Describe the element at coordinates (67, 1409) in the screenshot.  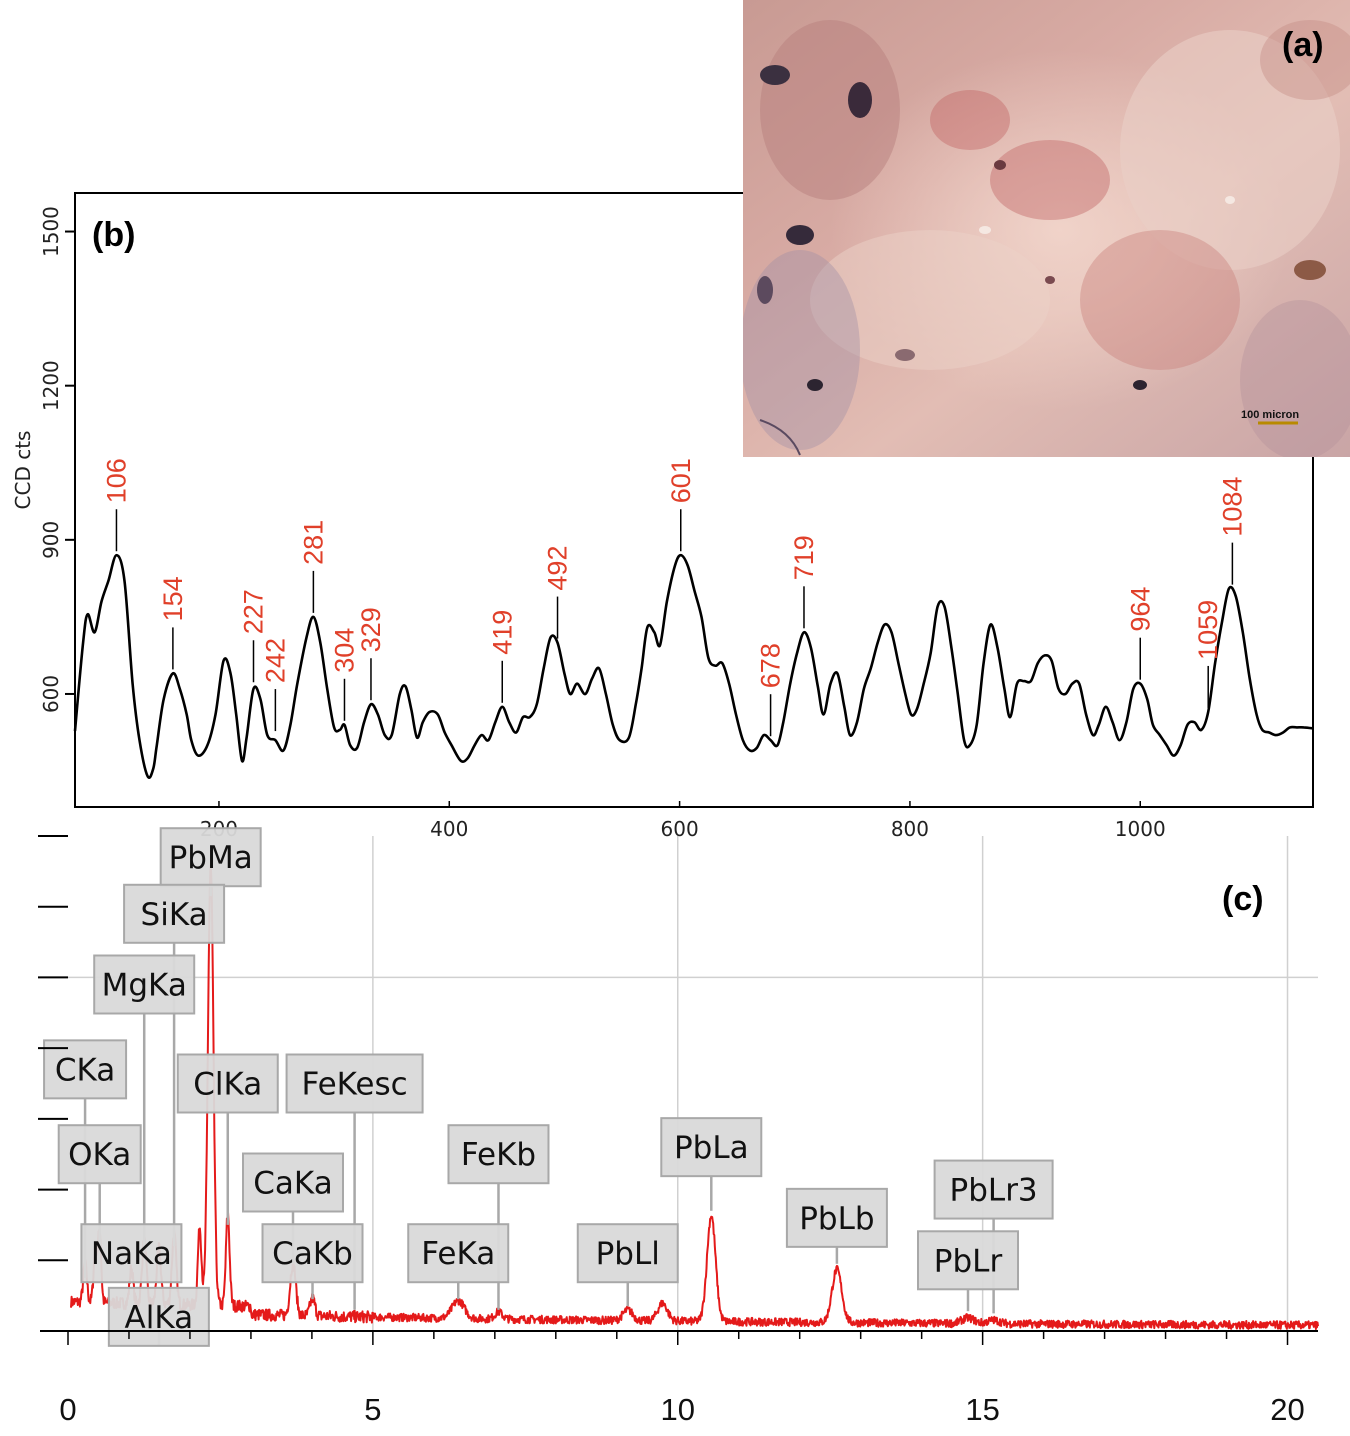
I see `eds-x-tick-label: 0` at that location.